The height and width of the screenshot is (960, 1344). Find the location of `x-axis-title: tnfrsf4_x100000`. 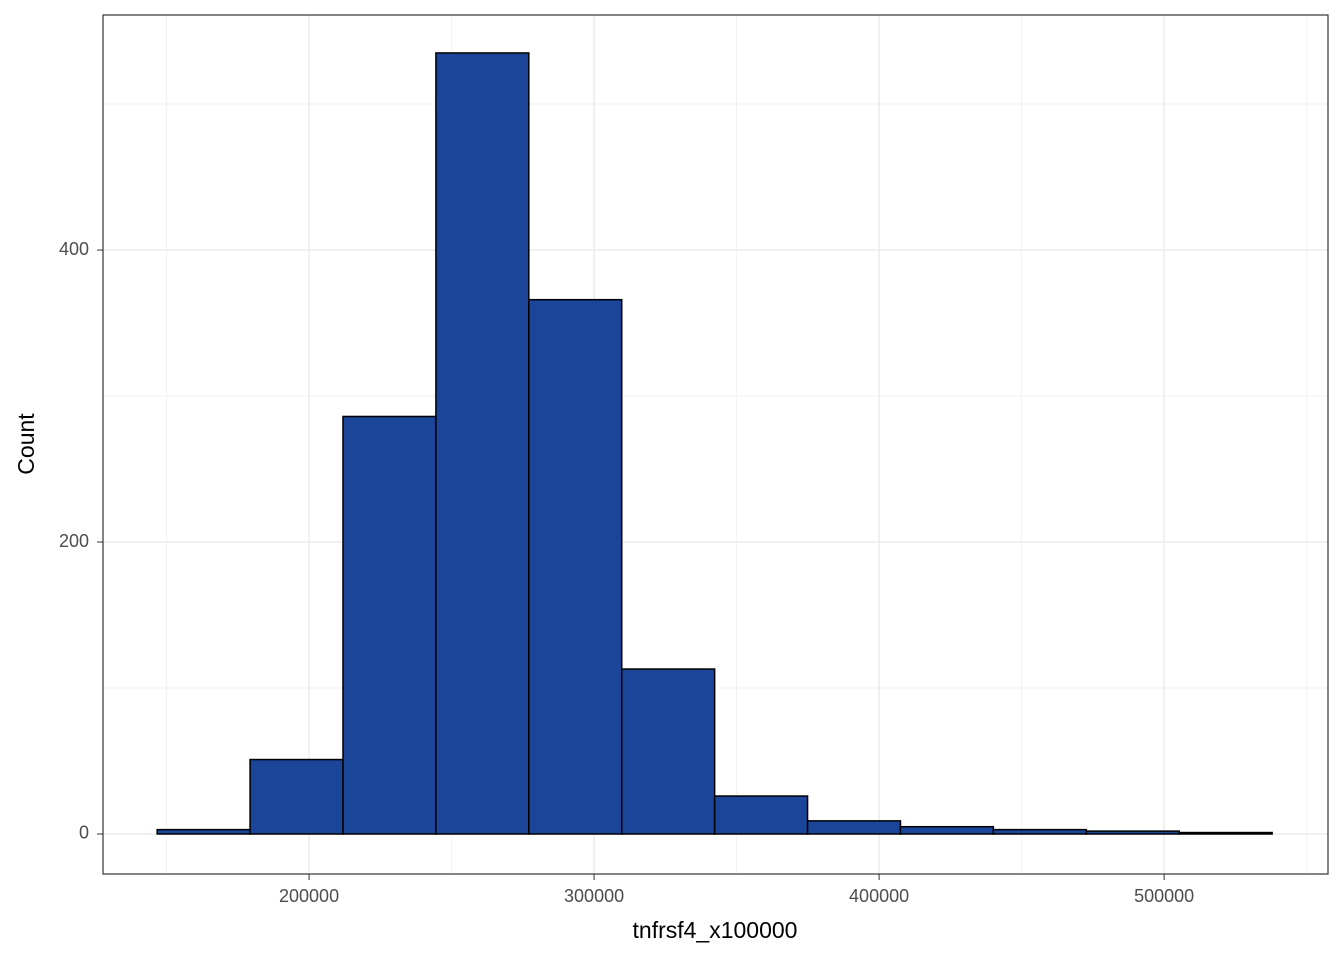

x-axis-title: tnfrsf4_x100000 is located at coordinates (715, 930).